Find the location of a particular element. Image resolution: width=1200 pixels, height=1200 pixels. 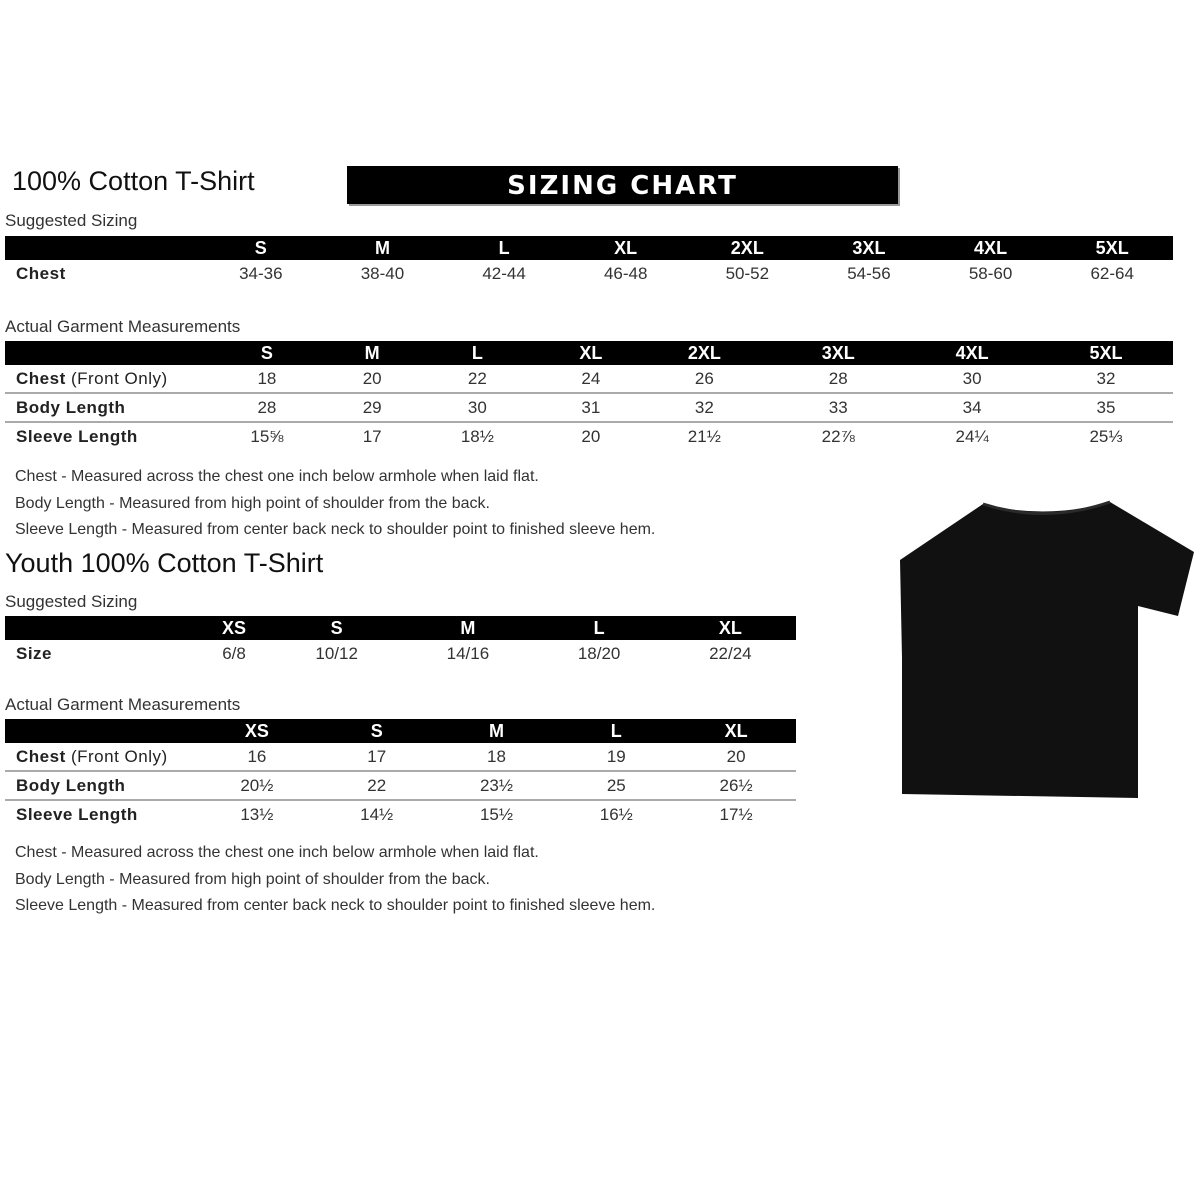

youth-title: Youth 100% Cotton T-Shirt is located at coordinates (164, 563).